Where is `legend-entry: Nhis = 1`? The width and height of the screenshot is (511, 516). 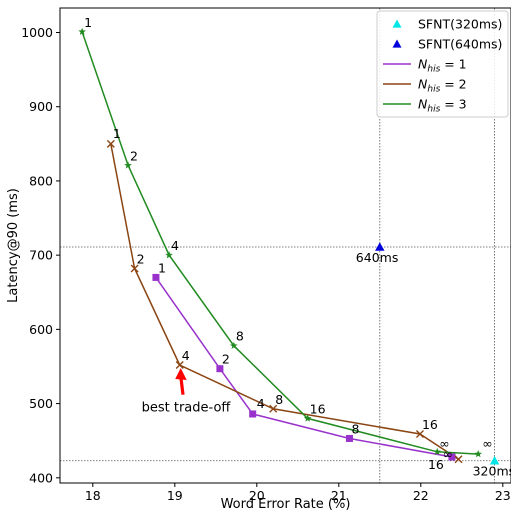 legend-entry: Nhis = 1 is located at coordinates (425, 66).